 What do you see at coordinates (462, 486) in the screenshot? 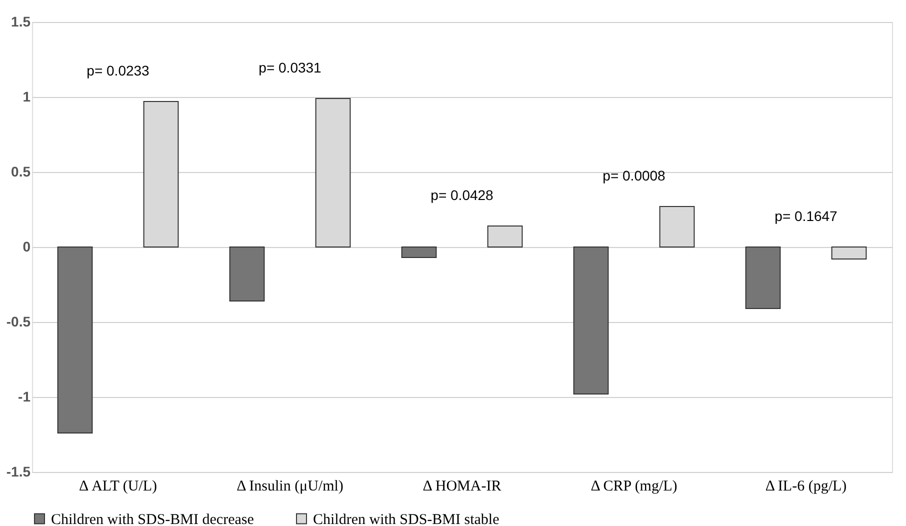
I see `x-tick-label: Δ HOMA-IR` at bounding box center [462, 486].